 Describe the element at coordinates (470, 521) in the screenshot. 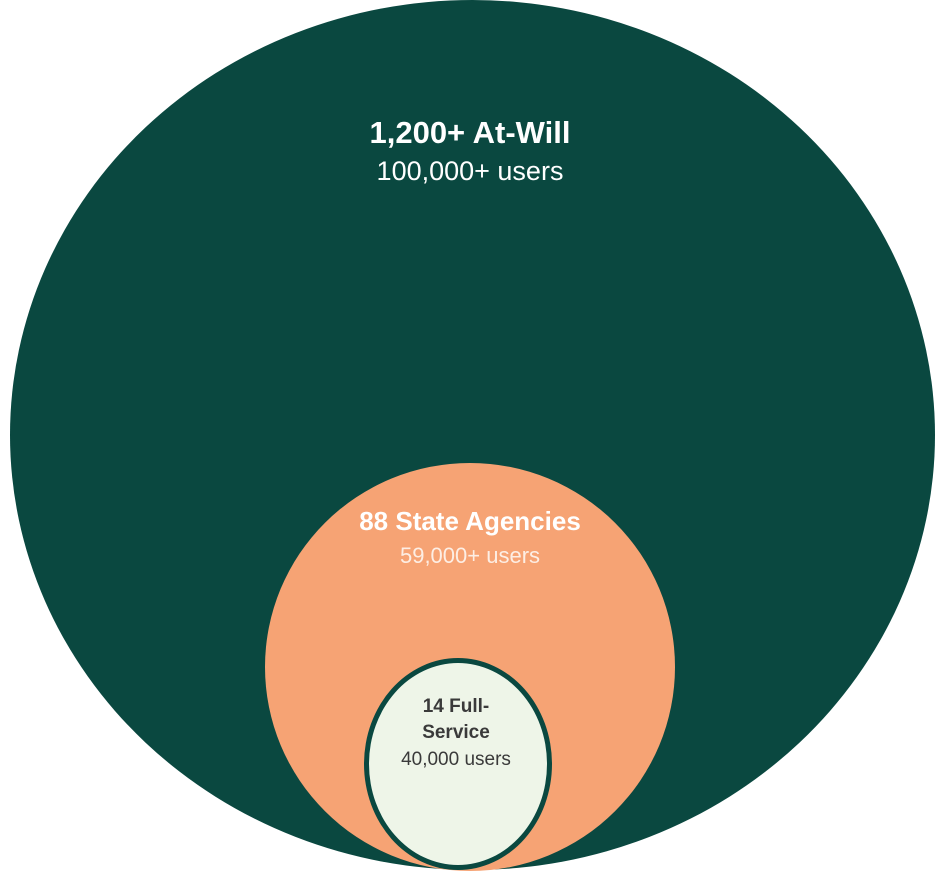

I see `middle-circle-title: 88 State Agencies` at that location.